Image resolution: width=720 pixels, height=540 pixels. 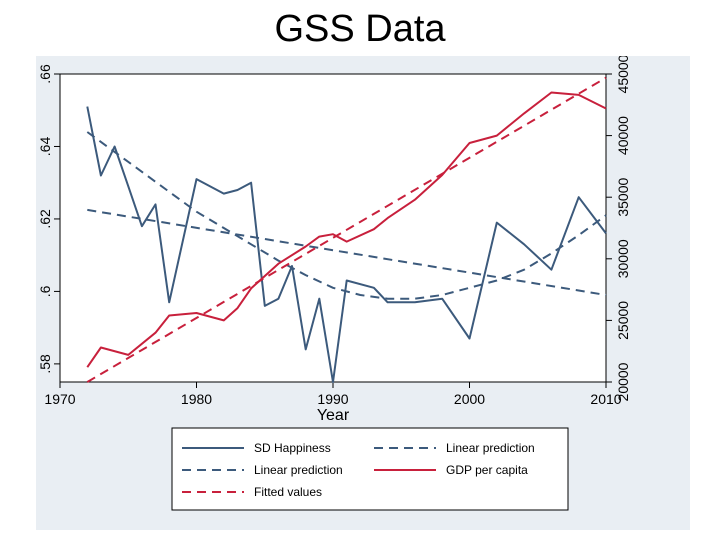 I want to click on legend-label-1: SD Happiness, so click(x=292, y=448).